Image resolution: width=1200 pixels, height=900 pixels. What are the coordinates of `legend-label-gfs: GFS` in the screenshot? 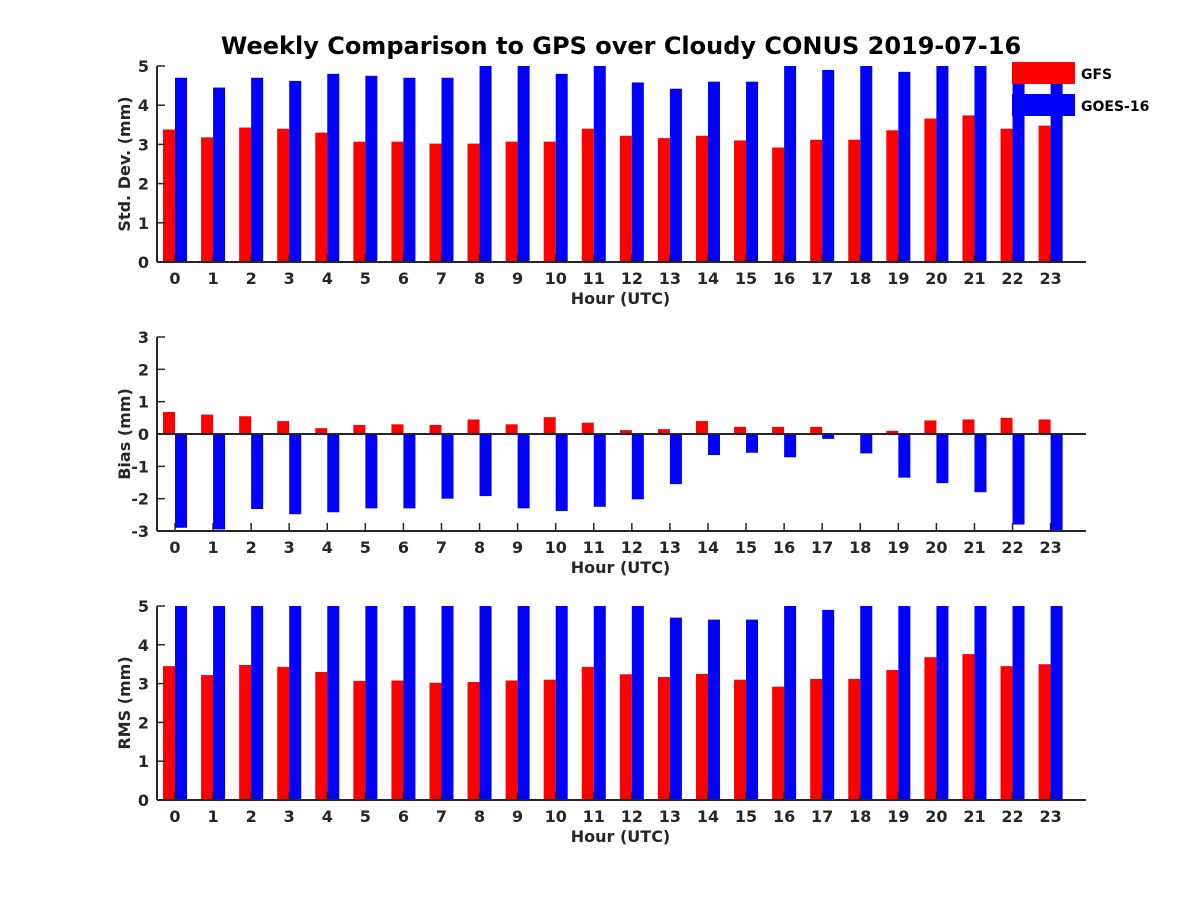 It's located at (1096, 75).